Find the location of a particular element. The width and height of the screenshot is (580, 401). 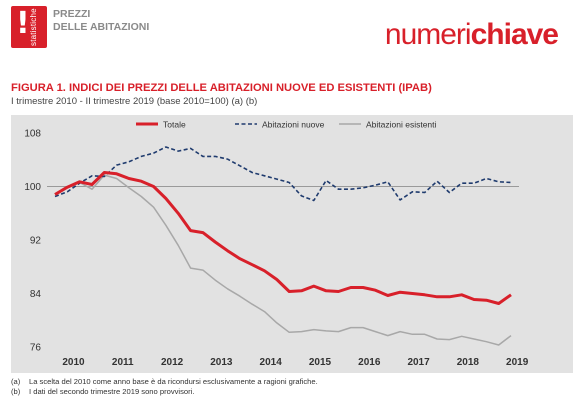

logo-text: statistiche is located at coordinates (33, 27).